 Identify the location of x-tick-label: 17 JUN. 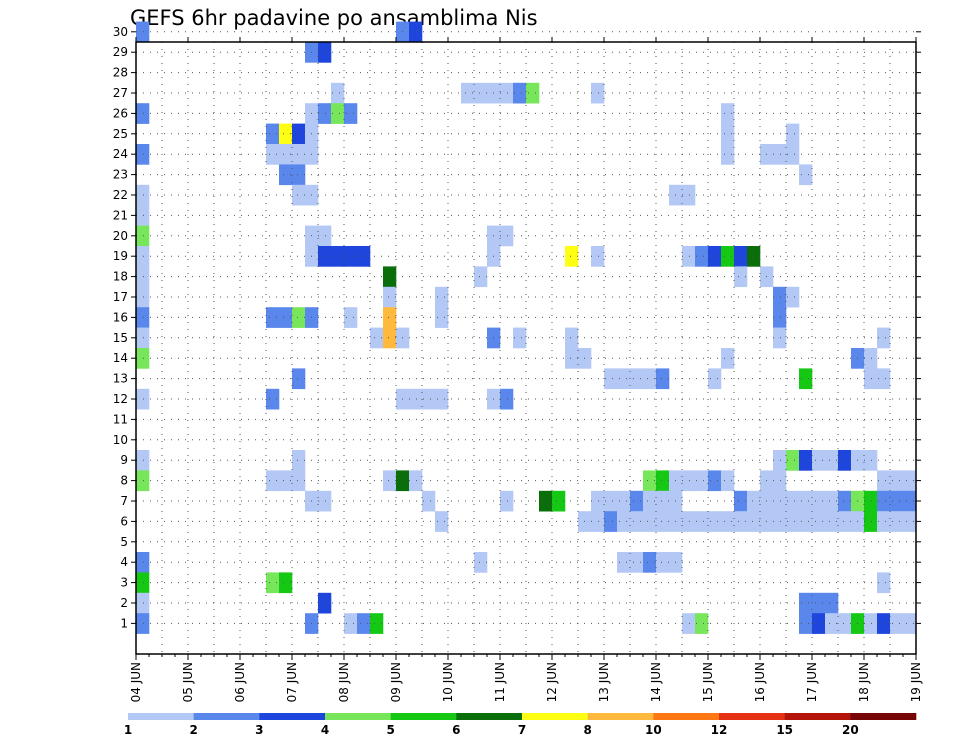
(812, 682).